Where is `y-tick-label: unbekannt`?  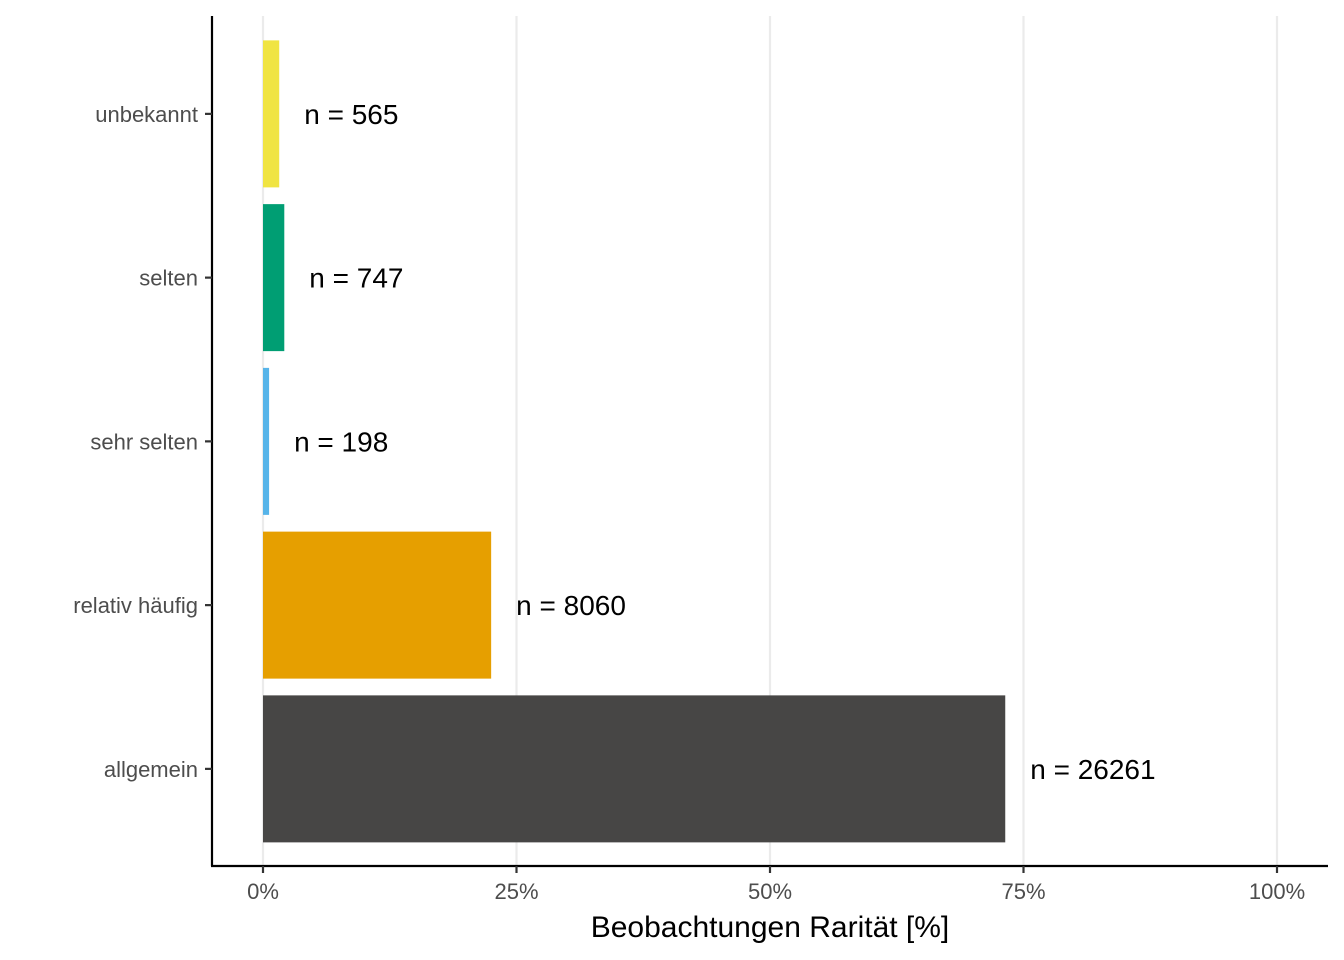 y-tick-label: unbekannt is located at coordinates (146, 114).